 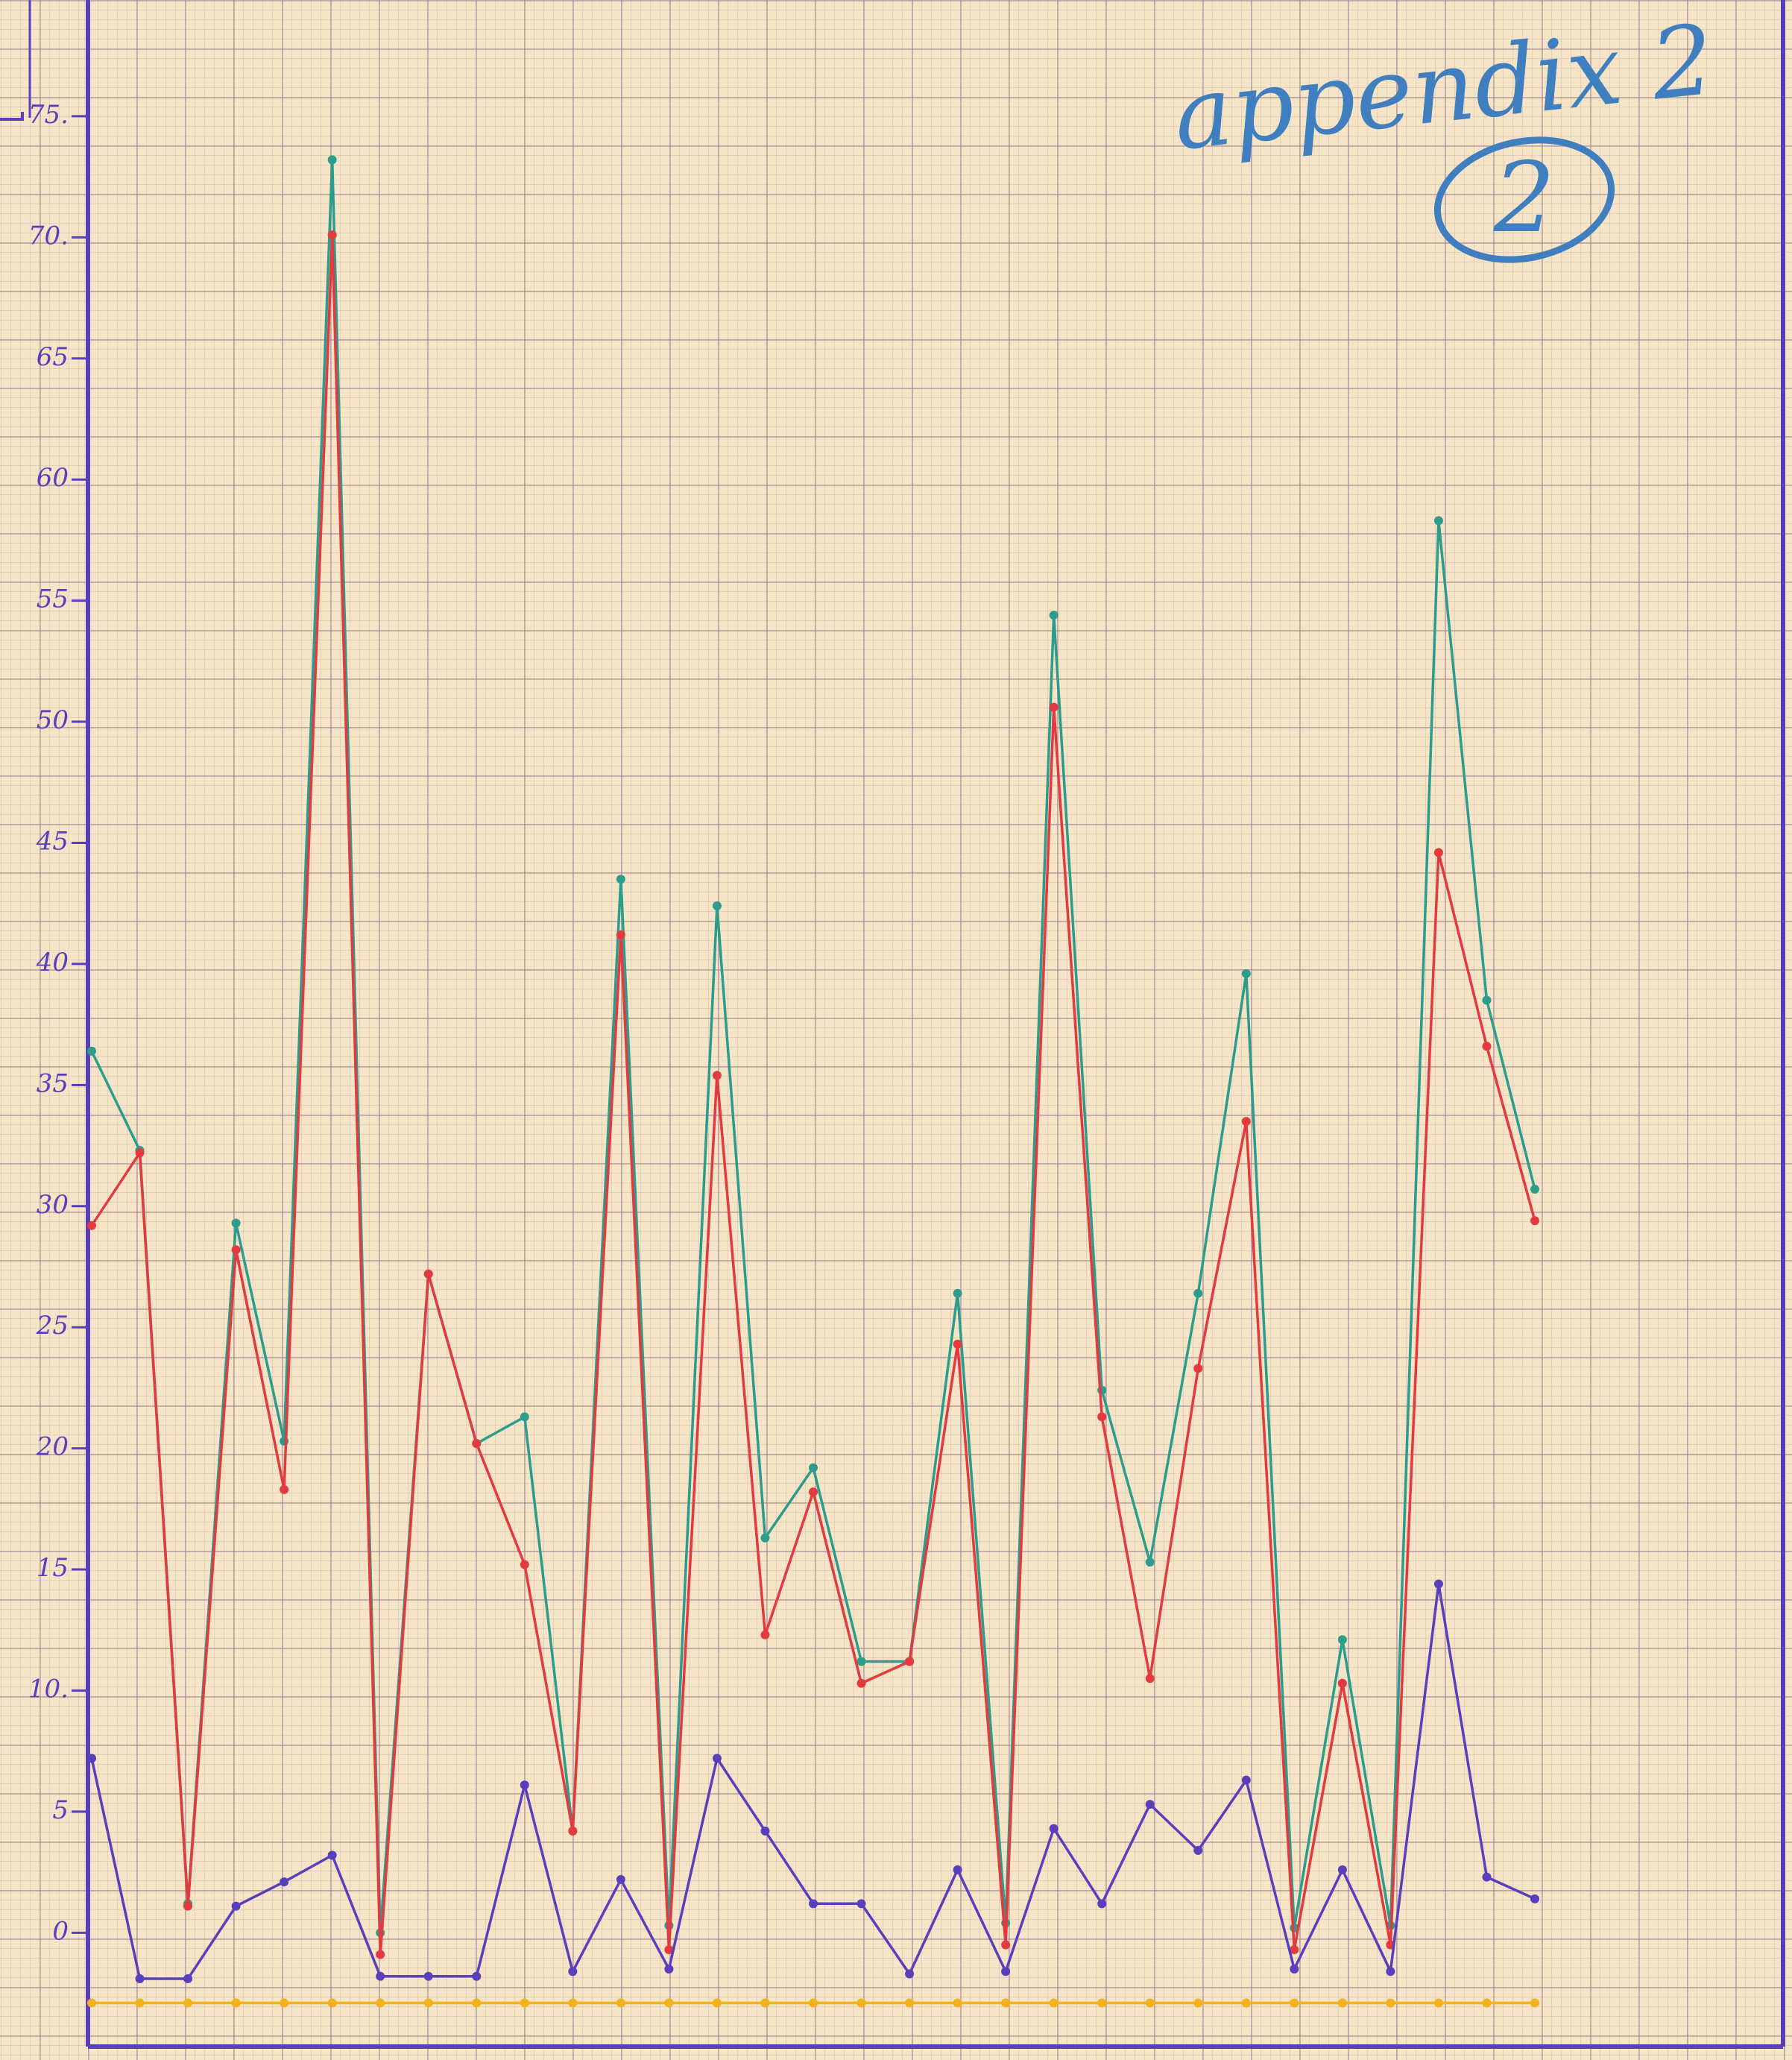 I want to click on y-tick-label: 65, so click(x=53, y=357).